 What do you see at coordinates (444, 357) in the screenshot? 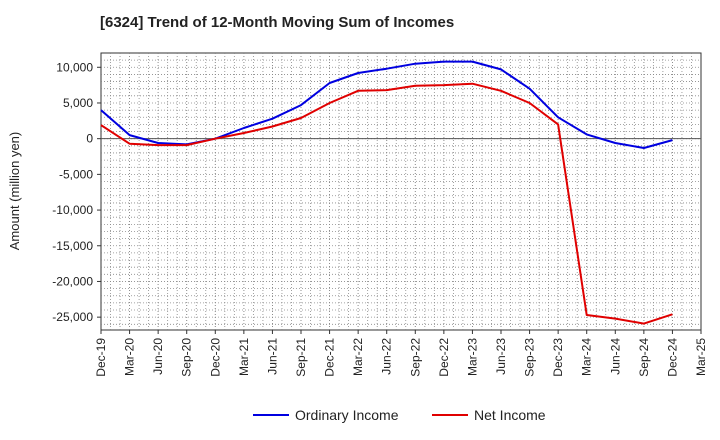
I see `x-tick-label: Dec-22` at bounding box center [444, 357].